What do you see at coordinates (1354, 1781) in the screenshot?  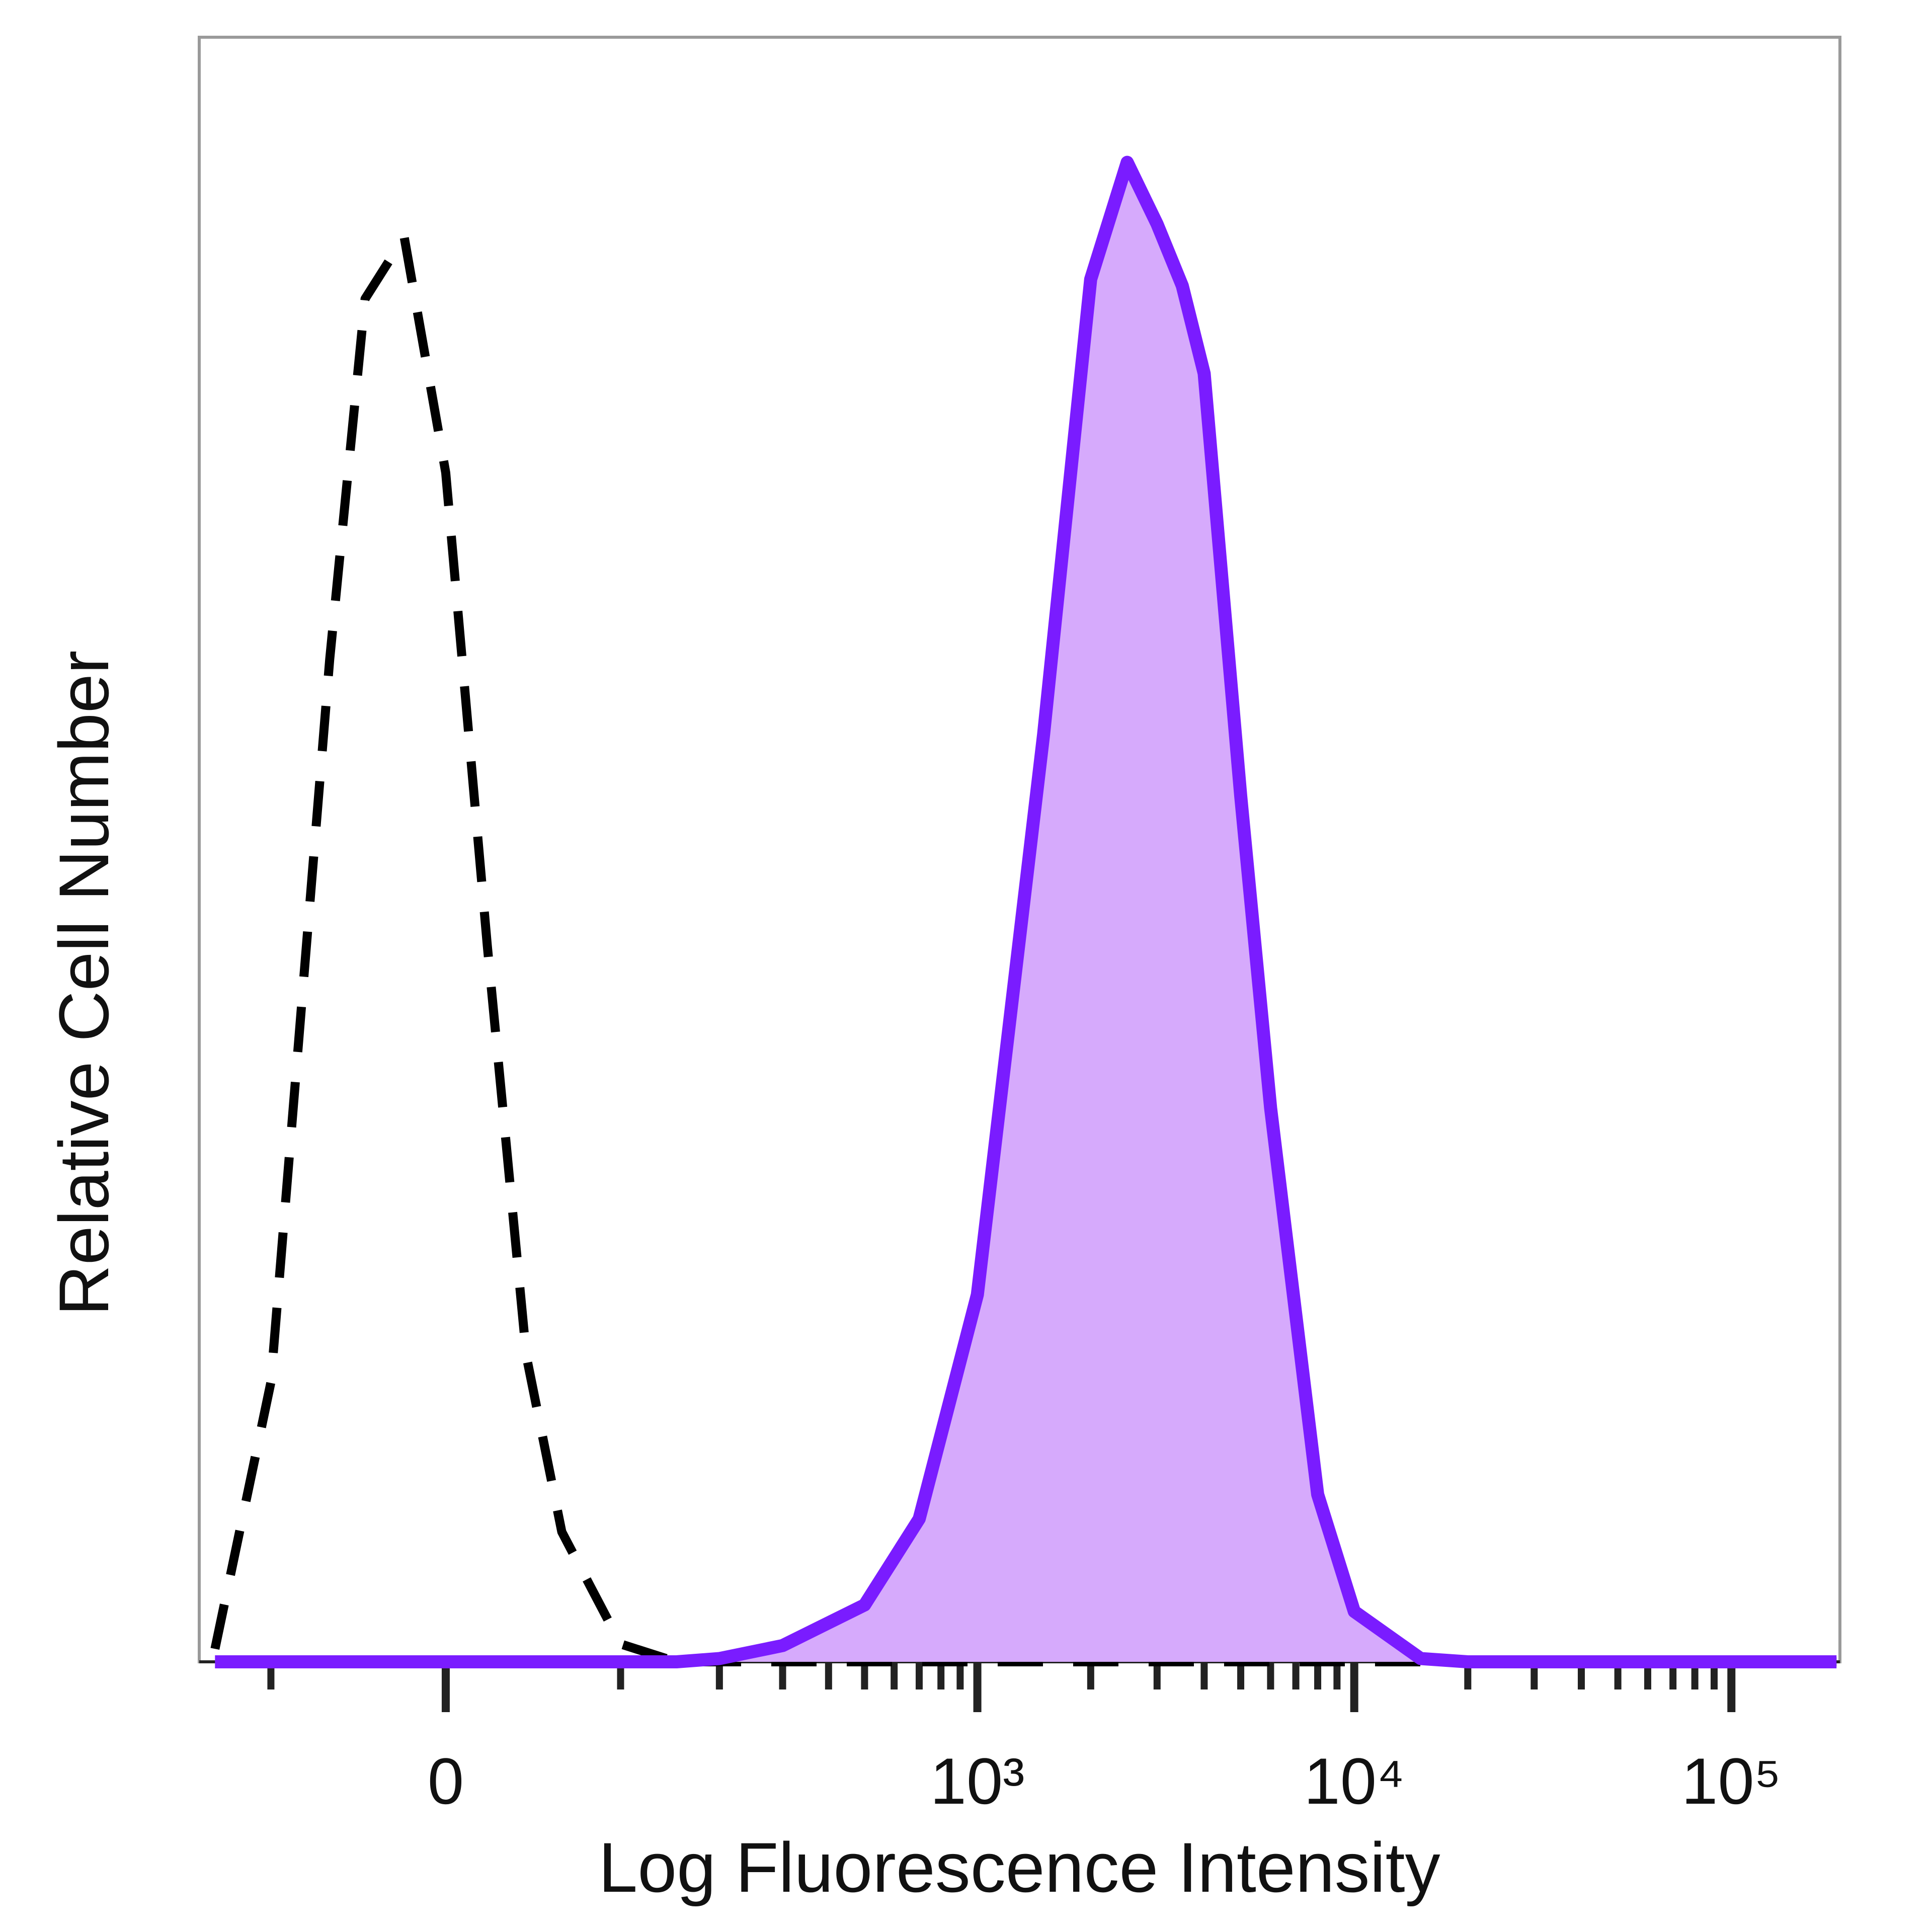 I see `x-tick-label: 10⁴` at bounding box center [1354, 1781].